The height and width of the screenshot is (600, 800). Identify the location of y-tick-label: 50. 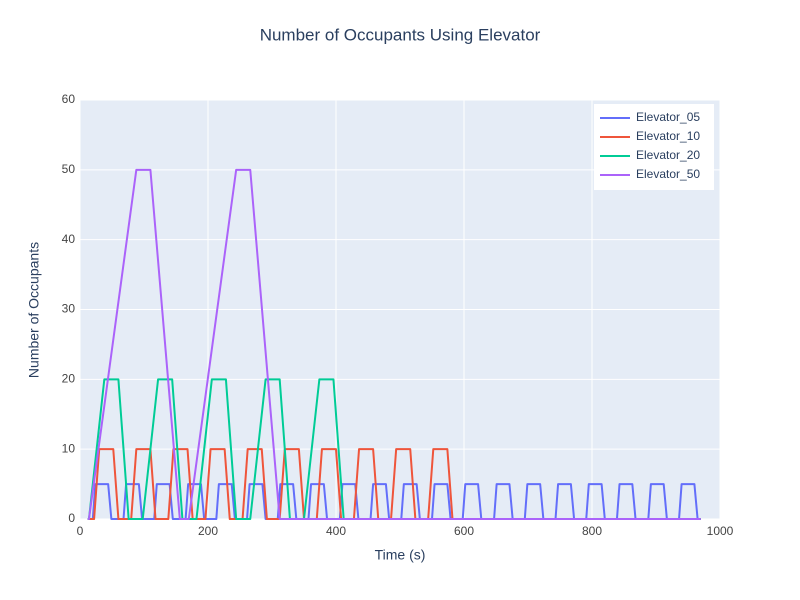
(69, 169).